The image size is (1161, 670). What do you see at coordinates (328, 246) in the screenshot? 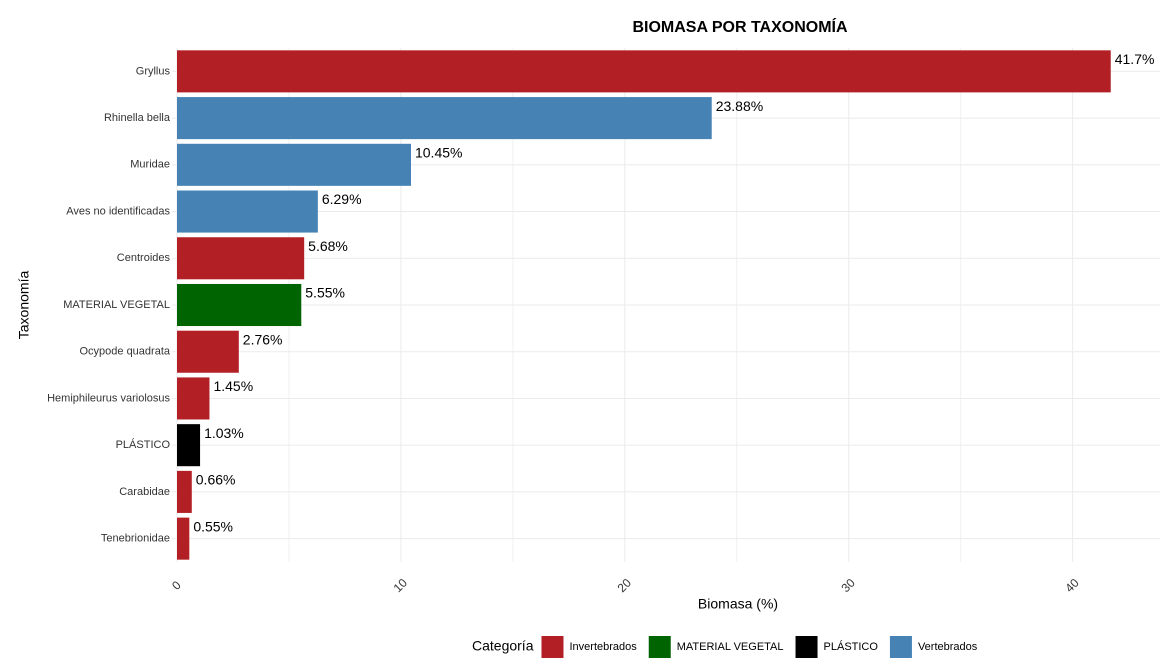
I see `value-label: 5.68%` at bounding box center [328, 246].